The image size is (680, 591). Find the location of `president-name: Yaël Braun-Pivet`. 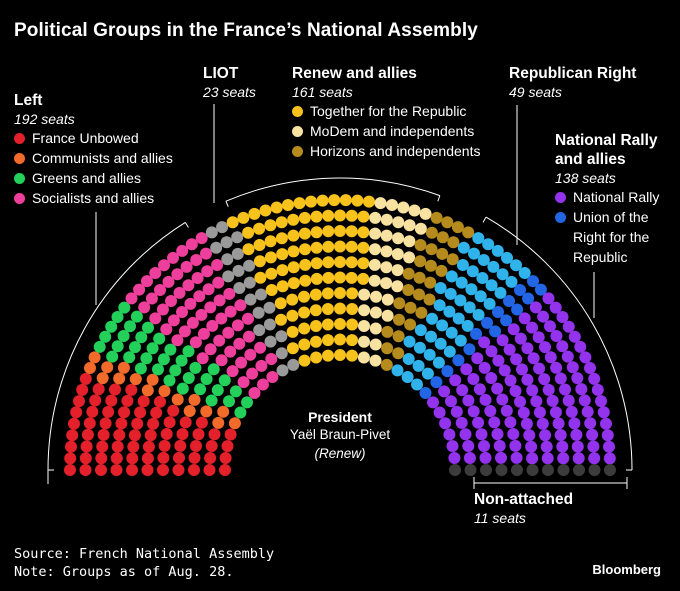

president-name: Yaël Braun-Pivet is located at coordinates (340, 434).